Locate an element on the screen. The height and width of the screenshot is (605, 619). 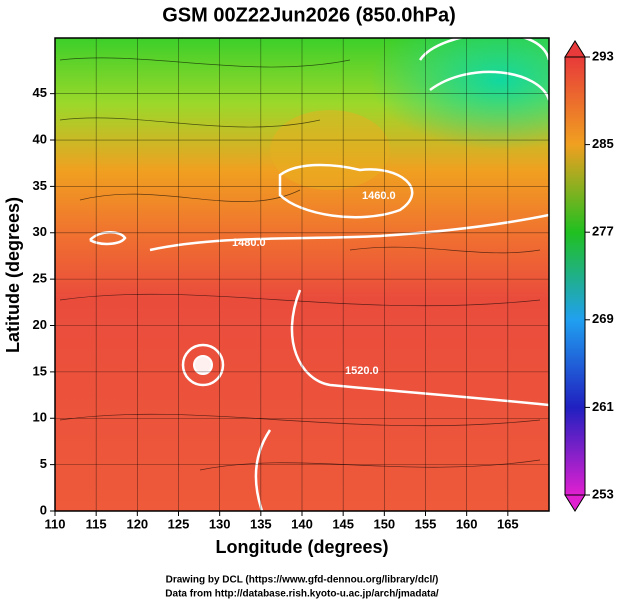
y-axis-label: Latitude (degrees) is located at coordinates (13, 275).